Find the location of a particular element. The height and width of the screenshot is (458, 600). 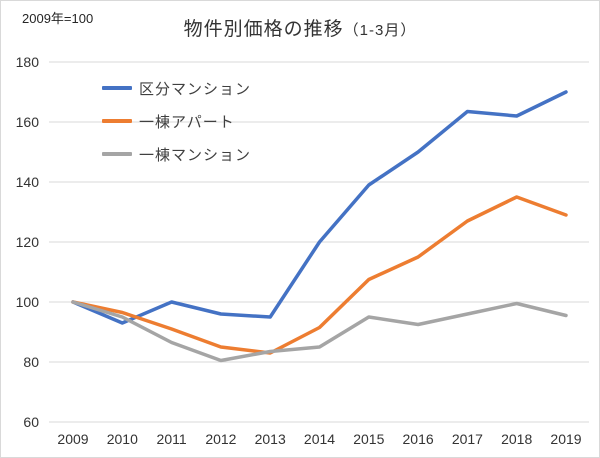

x-axis-tick-label: 2018 is located at coordinates (516, 439).